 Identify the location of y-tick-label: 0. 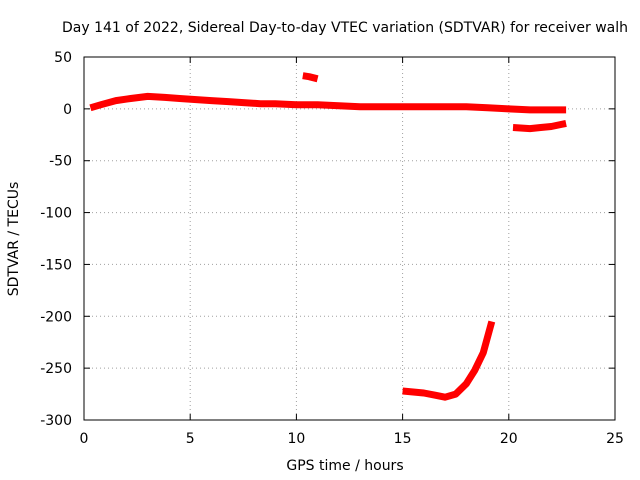
(67, 110).